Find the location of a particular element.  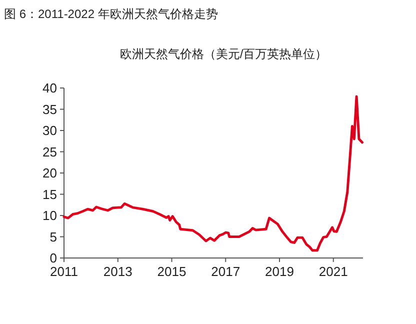

y-tick-label: 40 is located at coordinates (49, 88).